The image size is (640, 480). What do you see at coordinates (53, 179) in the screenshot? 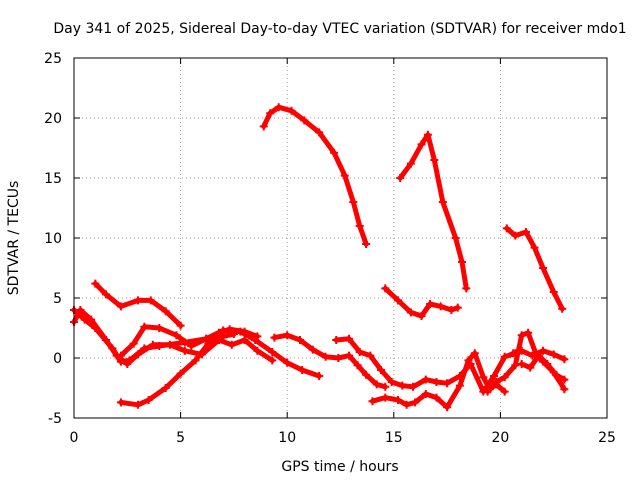
I see `y-tick-label: 15` at bounding box center [53, 179].